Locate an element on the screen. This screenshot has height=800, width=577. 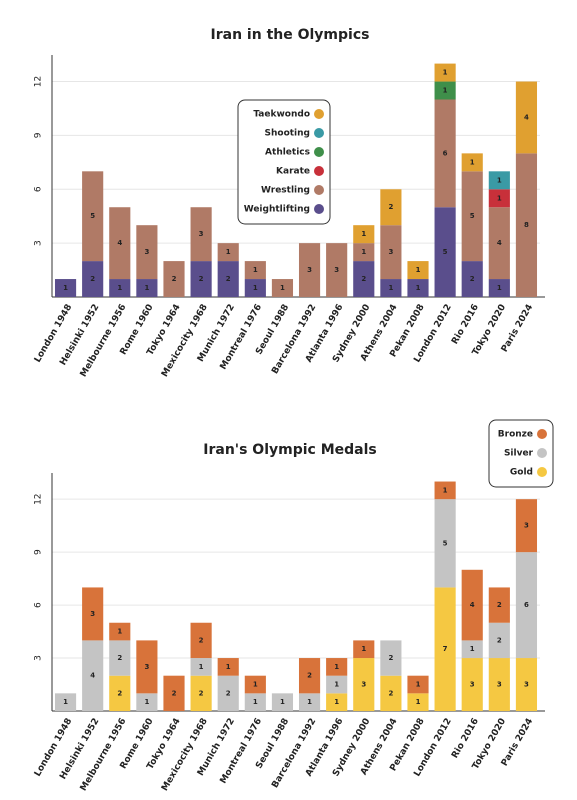
legend-label: Karate is located at coordinates (293, 172).